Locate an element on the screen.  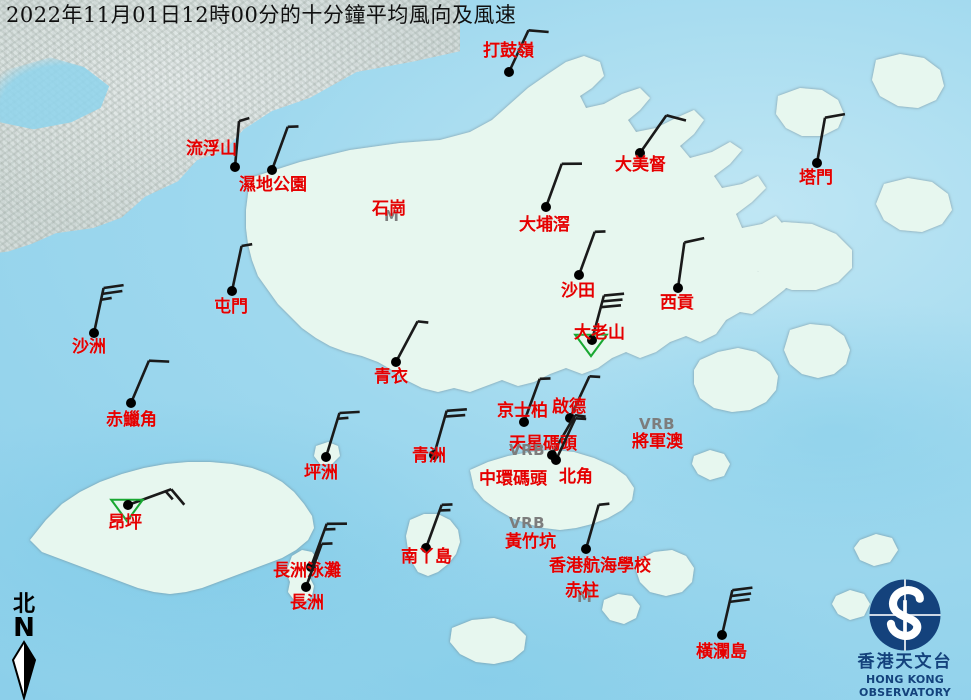
station-name-label: 啟德 is located at coordinates (569, 407).